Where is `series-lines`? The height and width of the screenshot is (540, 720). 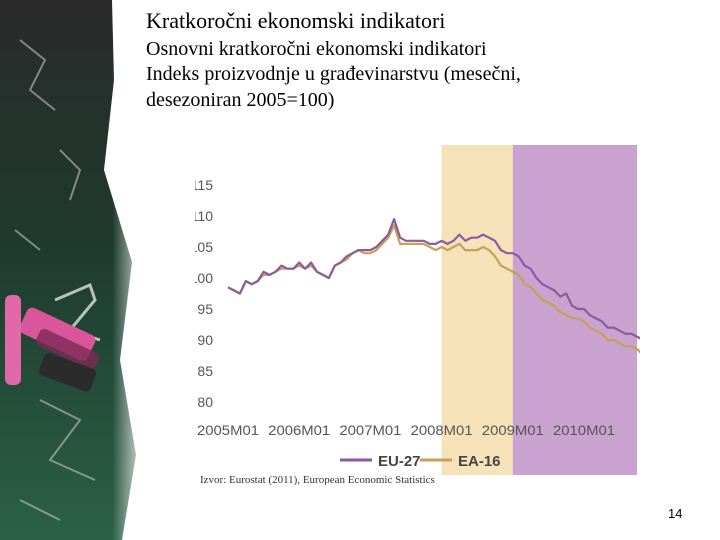 series-lines is located at coordinates (433, 285).